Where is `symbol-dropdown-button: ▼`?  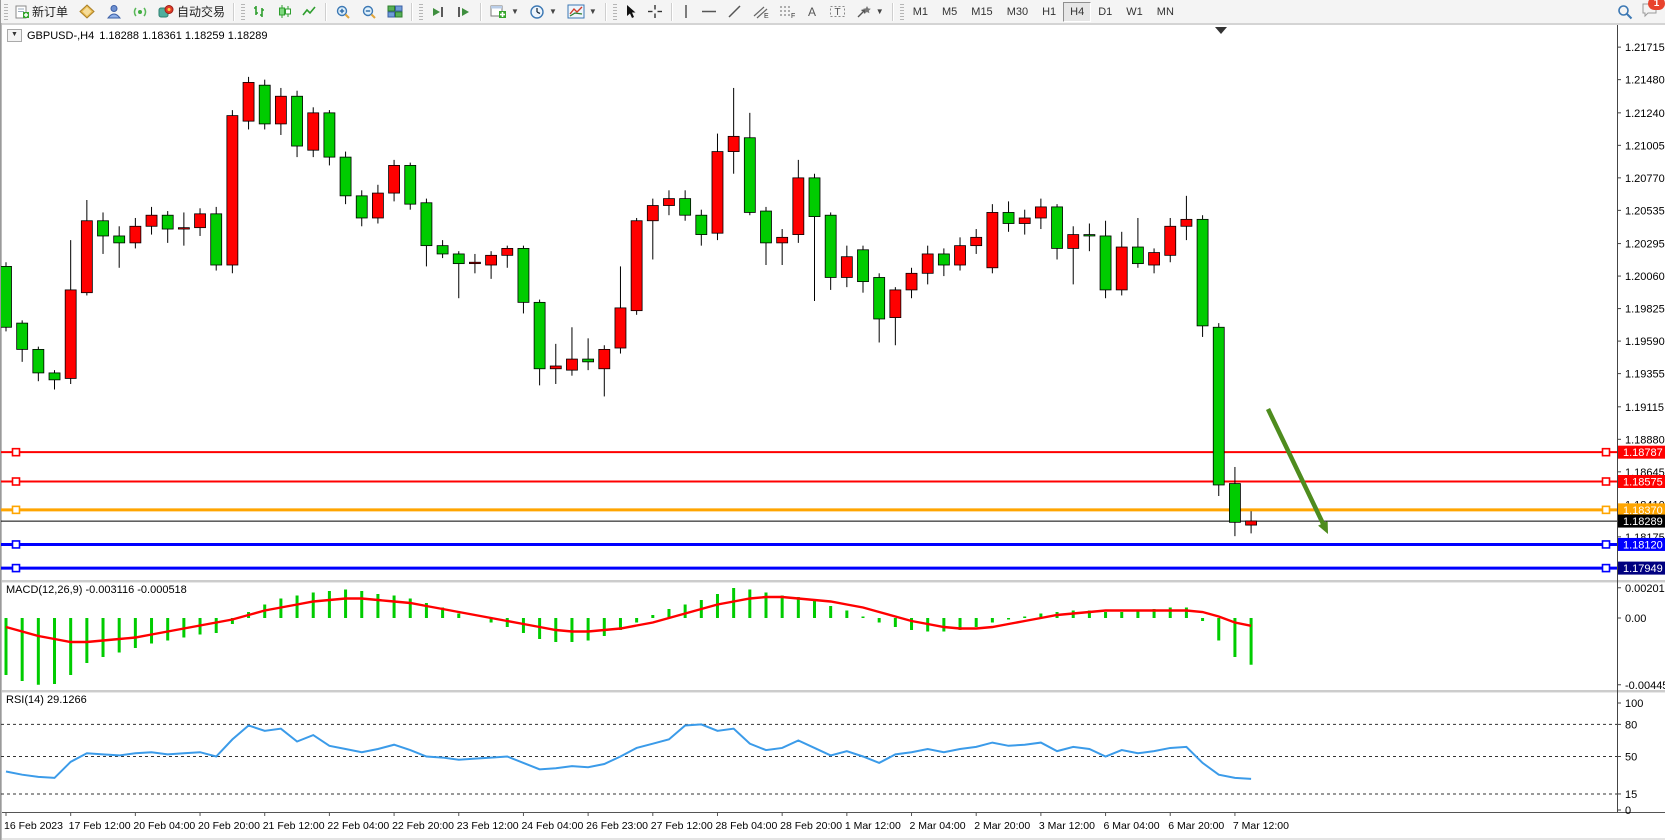
symbol-dropdown-button: ▼ is located at coordinates (14, 35).